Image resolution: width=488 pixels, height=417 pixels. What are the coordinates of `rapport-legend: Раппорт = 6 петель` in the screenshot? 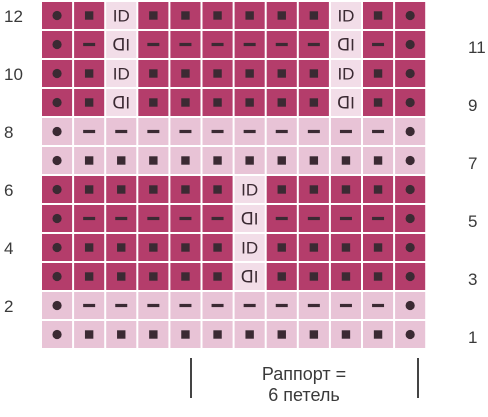 It's located at (304, 384).